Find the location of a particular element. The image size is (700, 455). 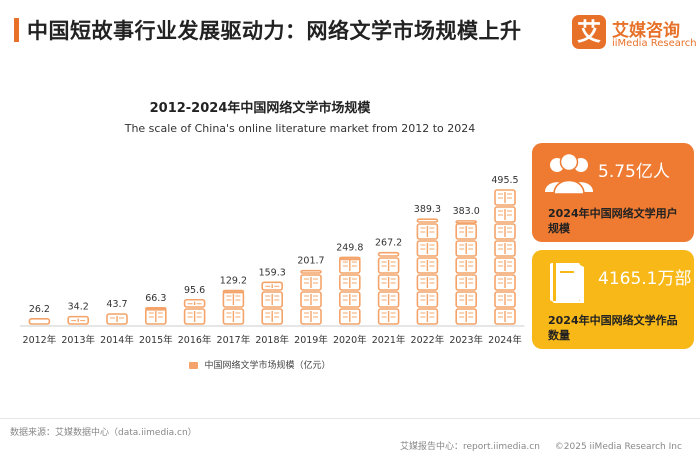

users-icon is located at coordinates (569, 173).